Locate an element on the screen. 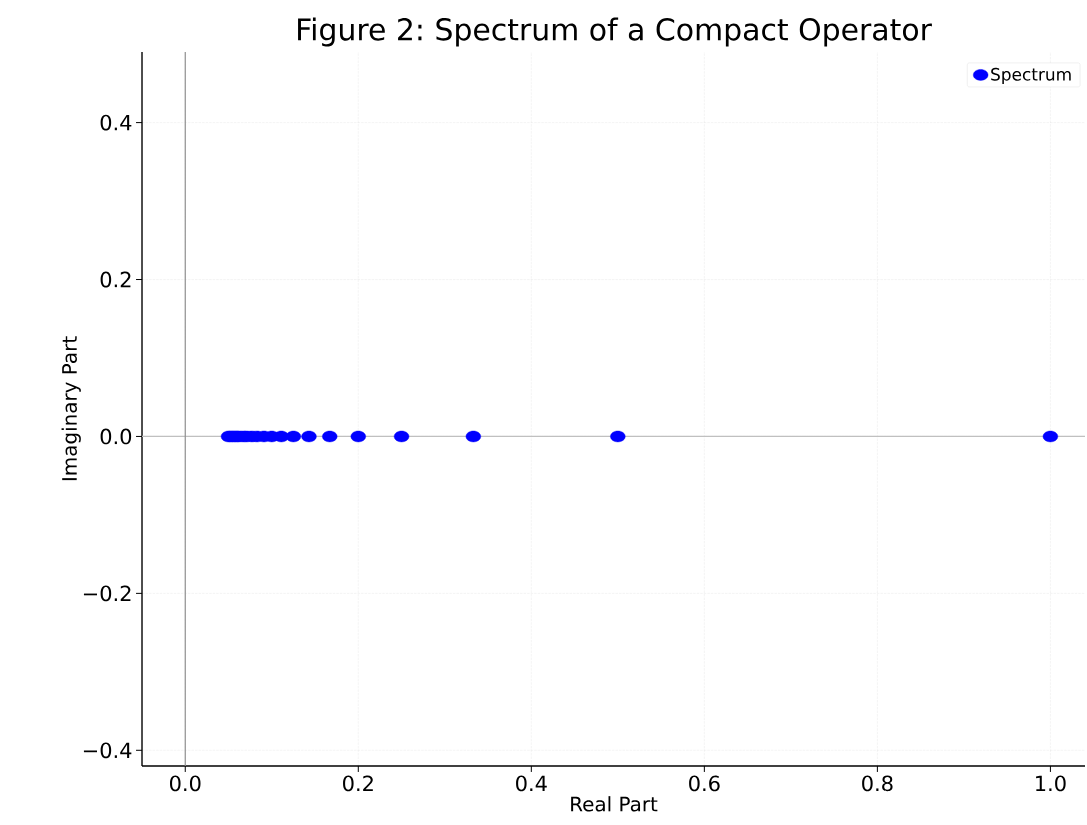 This screenshot has width=1087, height=825. x-tick-label: 0.0 is located at coordinates (185, 783).